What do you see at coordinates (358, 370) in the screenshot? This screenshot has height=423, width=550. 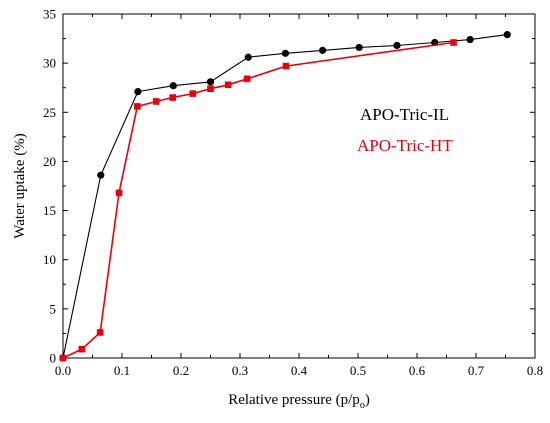 I see `x-tick-label: 0.5` at bounding box center [358, 370].